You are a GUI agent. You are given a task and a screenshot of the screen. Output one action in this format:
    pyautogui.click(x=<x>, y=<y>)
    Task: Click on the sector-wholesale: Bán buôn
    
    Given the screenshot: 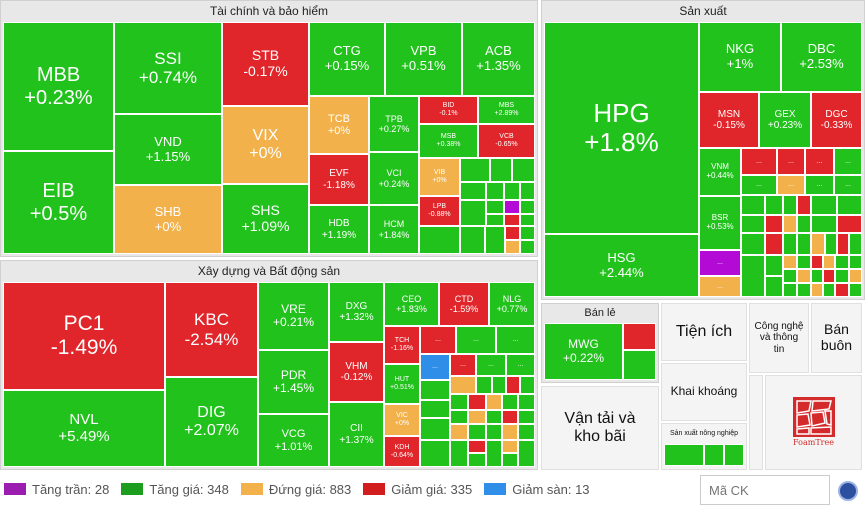 What is the action you would take?
    pyautogui.click(x=836, y=338)
    